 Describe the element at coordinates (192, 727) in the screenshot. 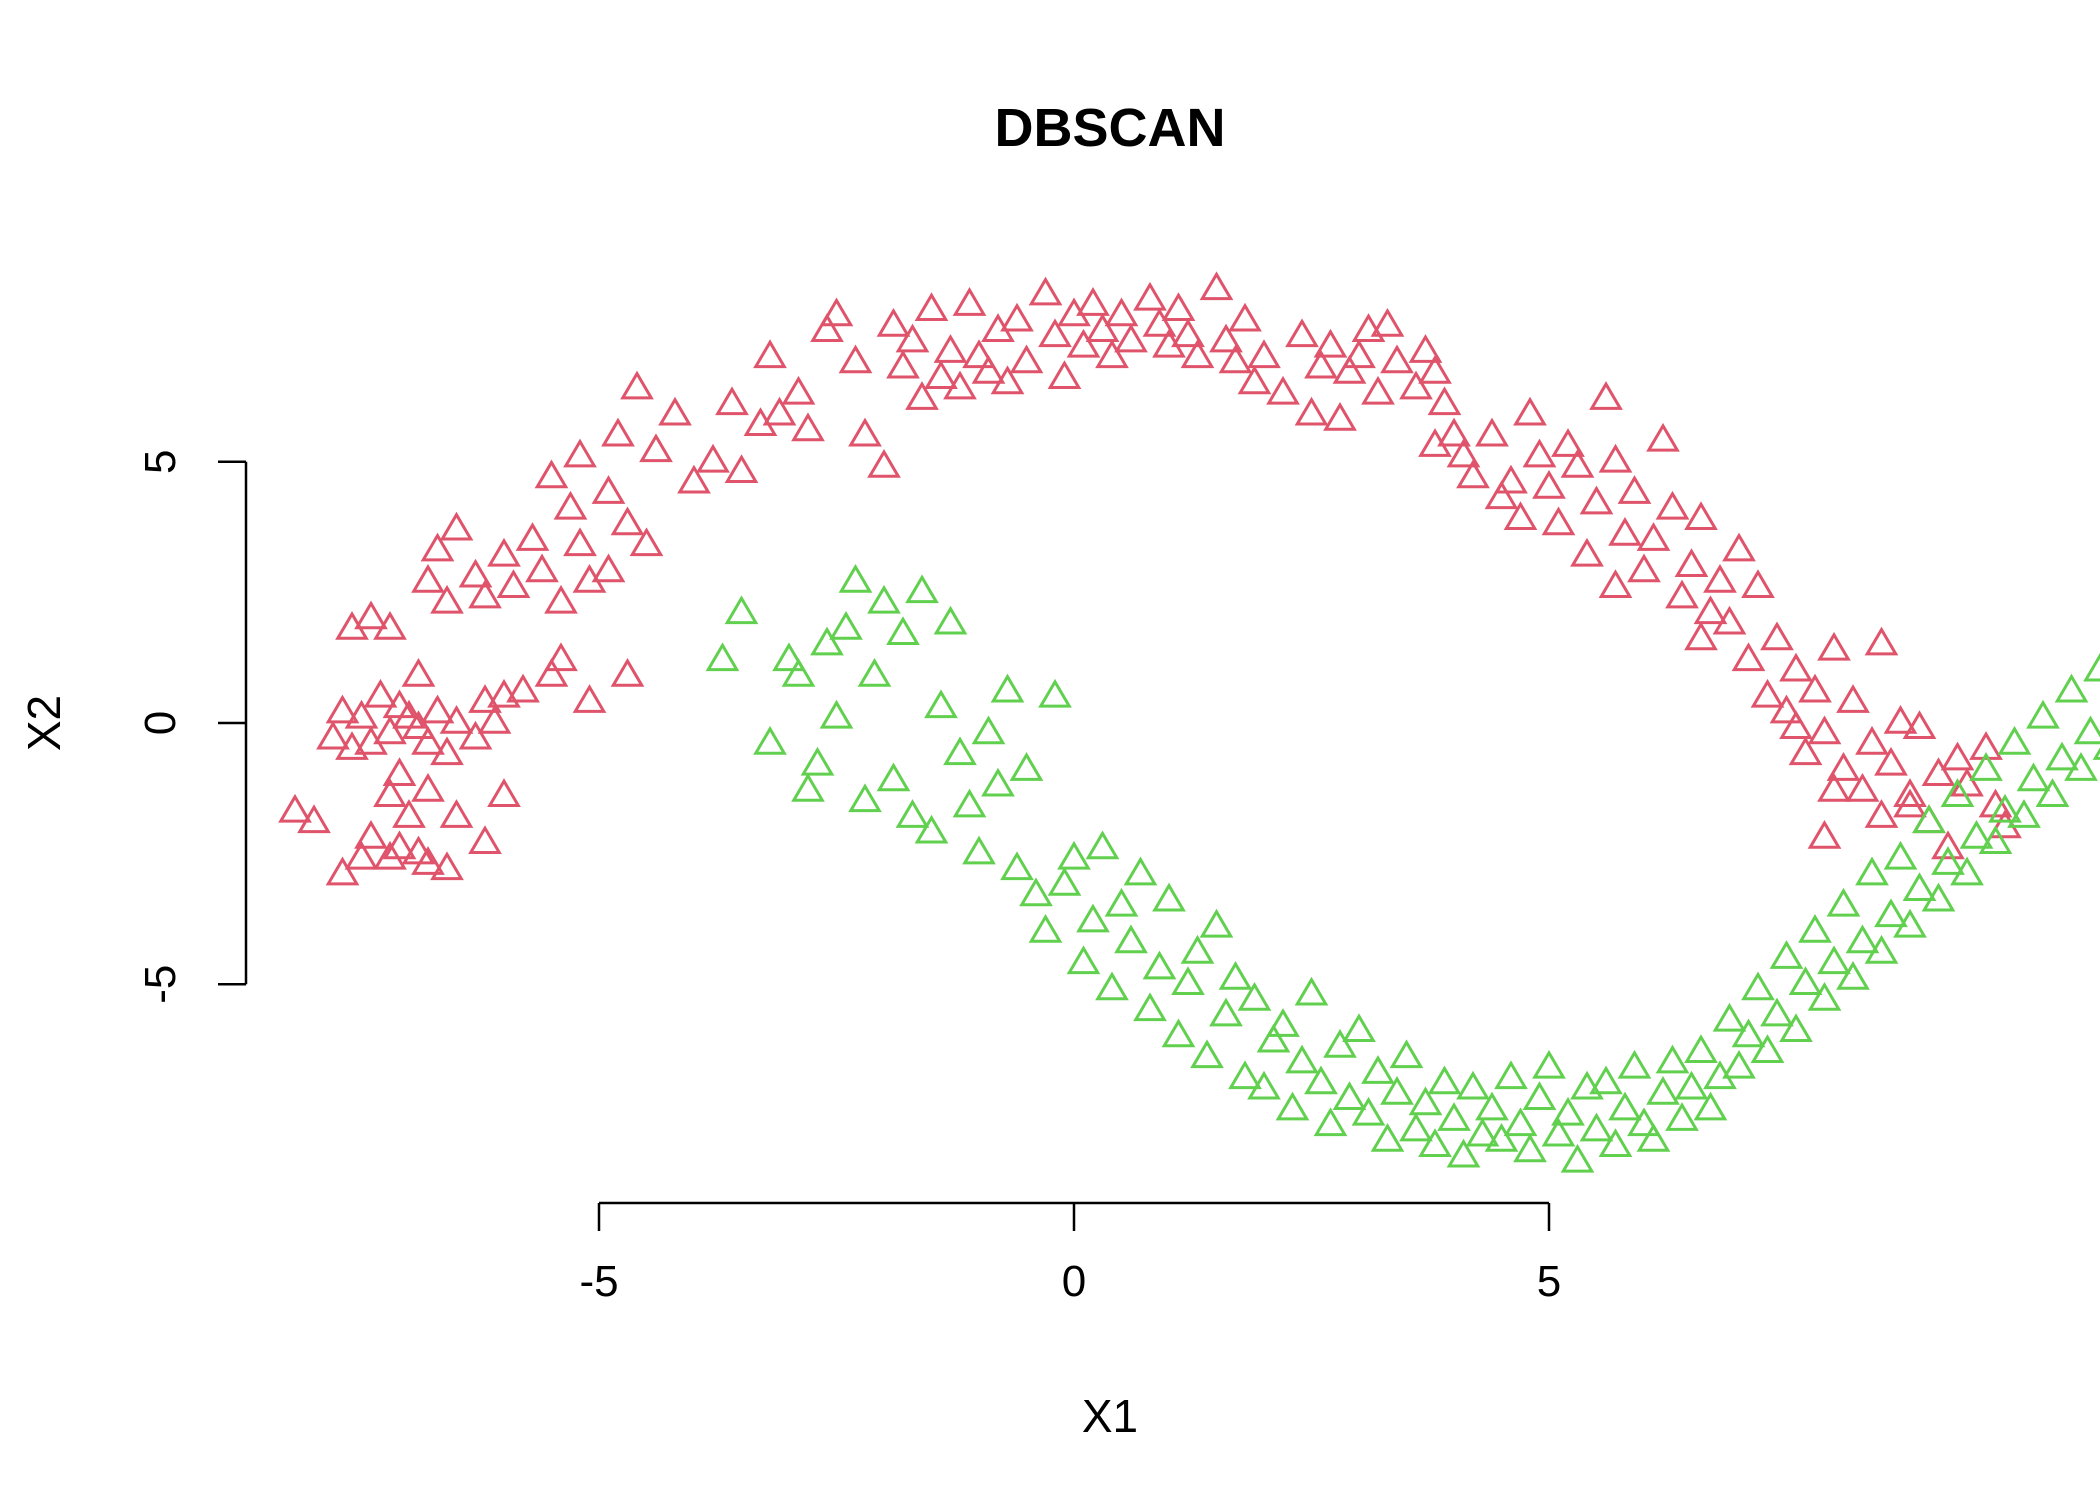

I see `y-axis: -5 0 5` at that location.